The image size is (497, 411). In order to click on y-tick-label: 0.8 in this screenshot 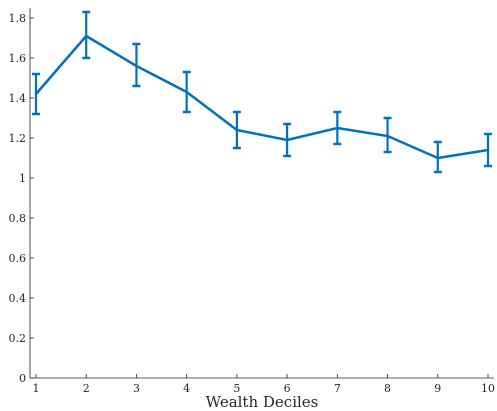, I will do `click(18, 218)`.